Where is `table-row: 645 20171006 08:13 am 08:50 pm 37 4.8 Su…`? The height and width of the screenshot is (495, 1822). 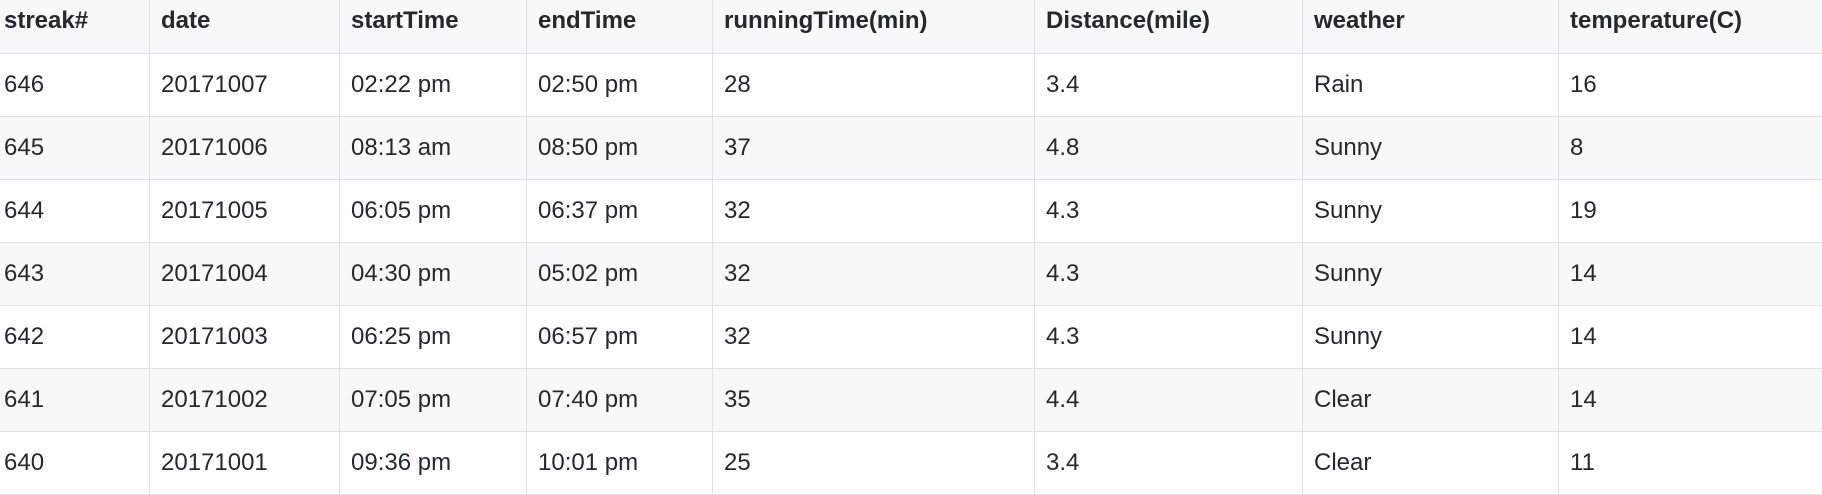 table-row: 645 20171006 08:13 am 08:50 pm 37 4.8 Su… is located at coordinates (911, 148).